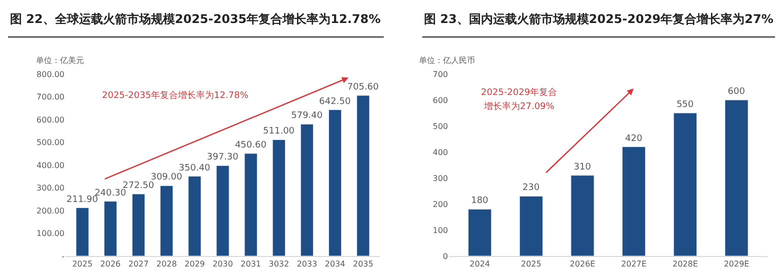  I want to click on x-tick-label: 2026E, so click(583, 264).